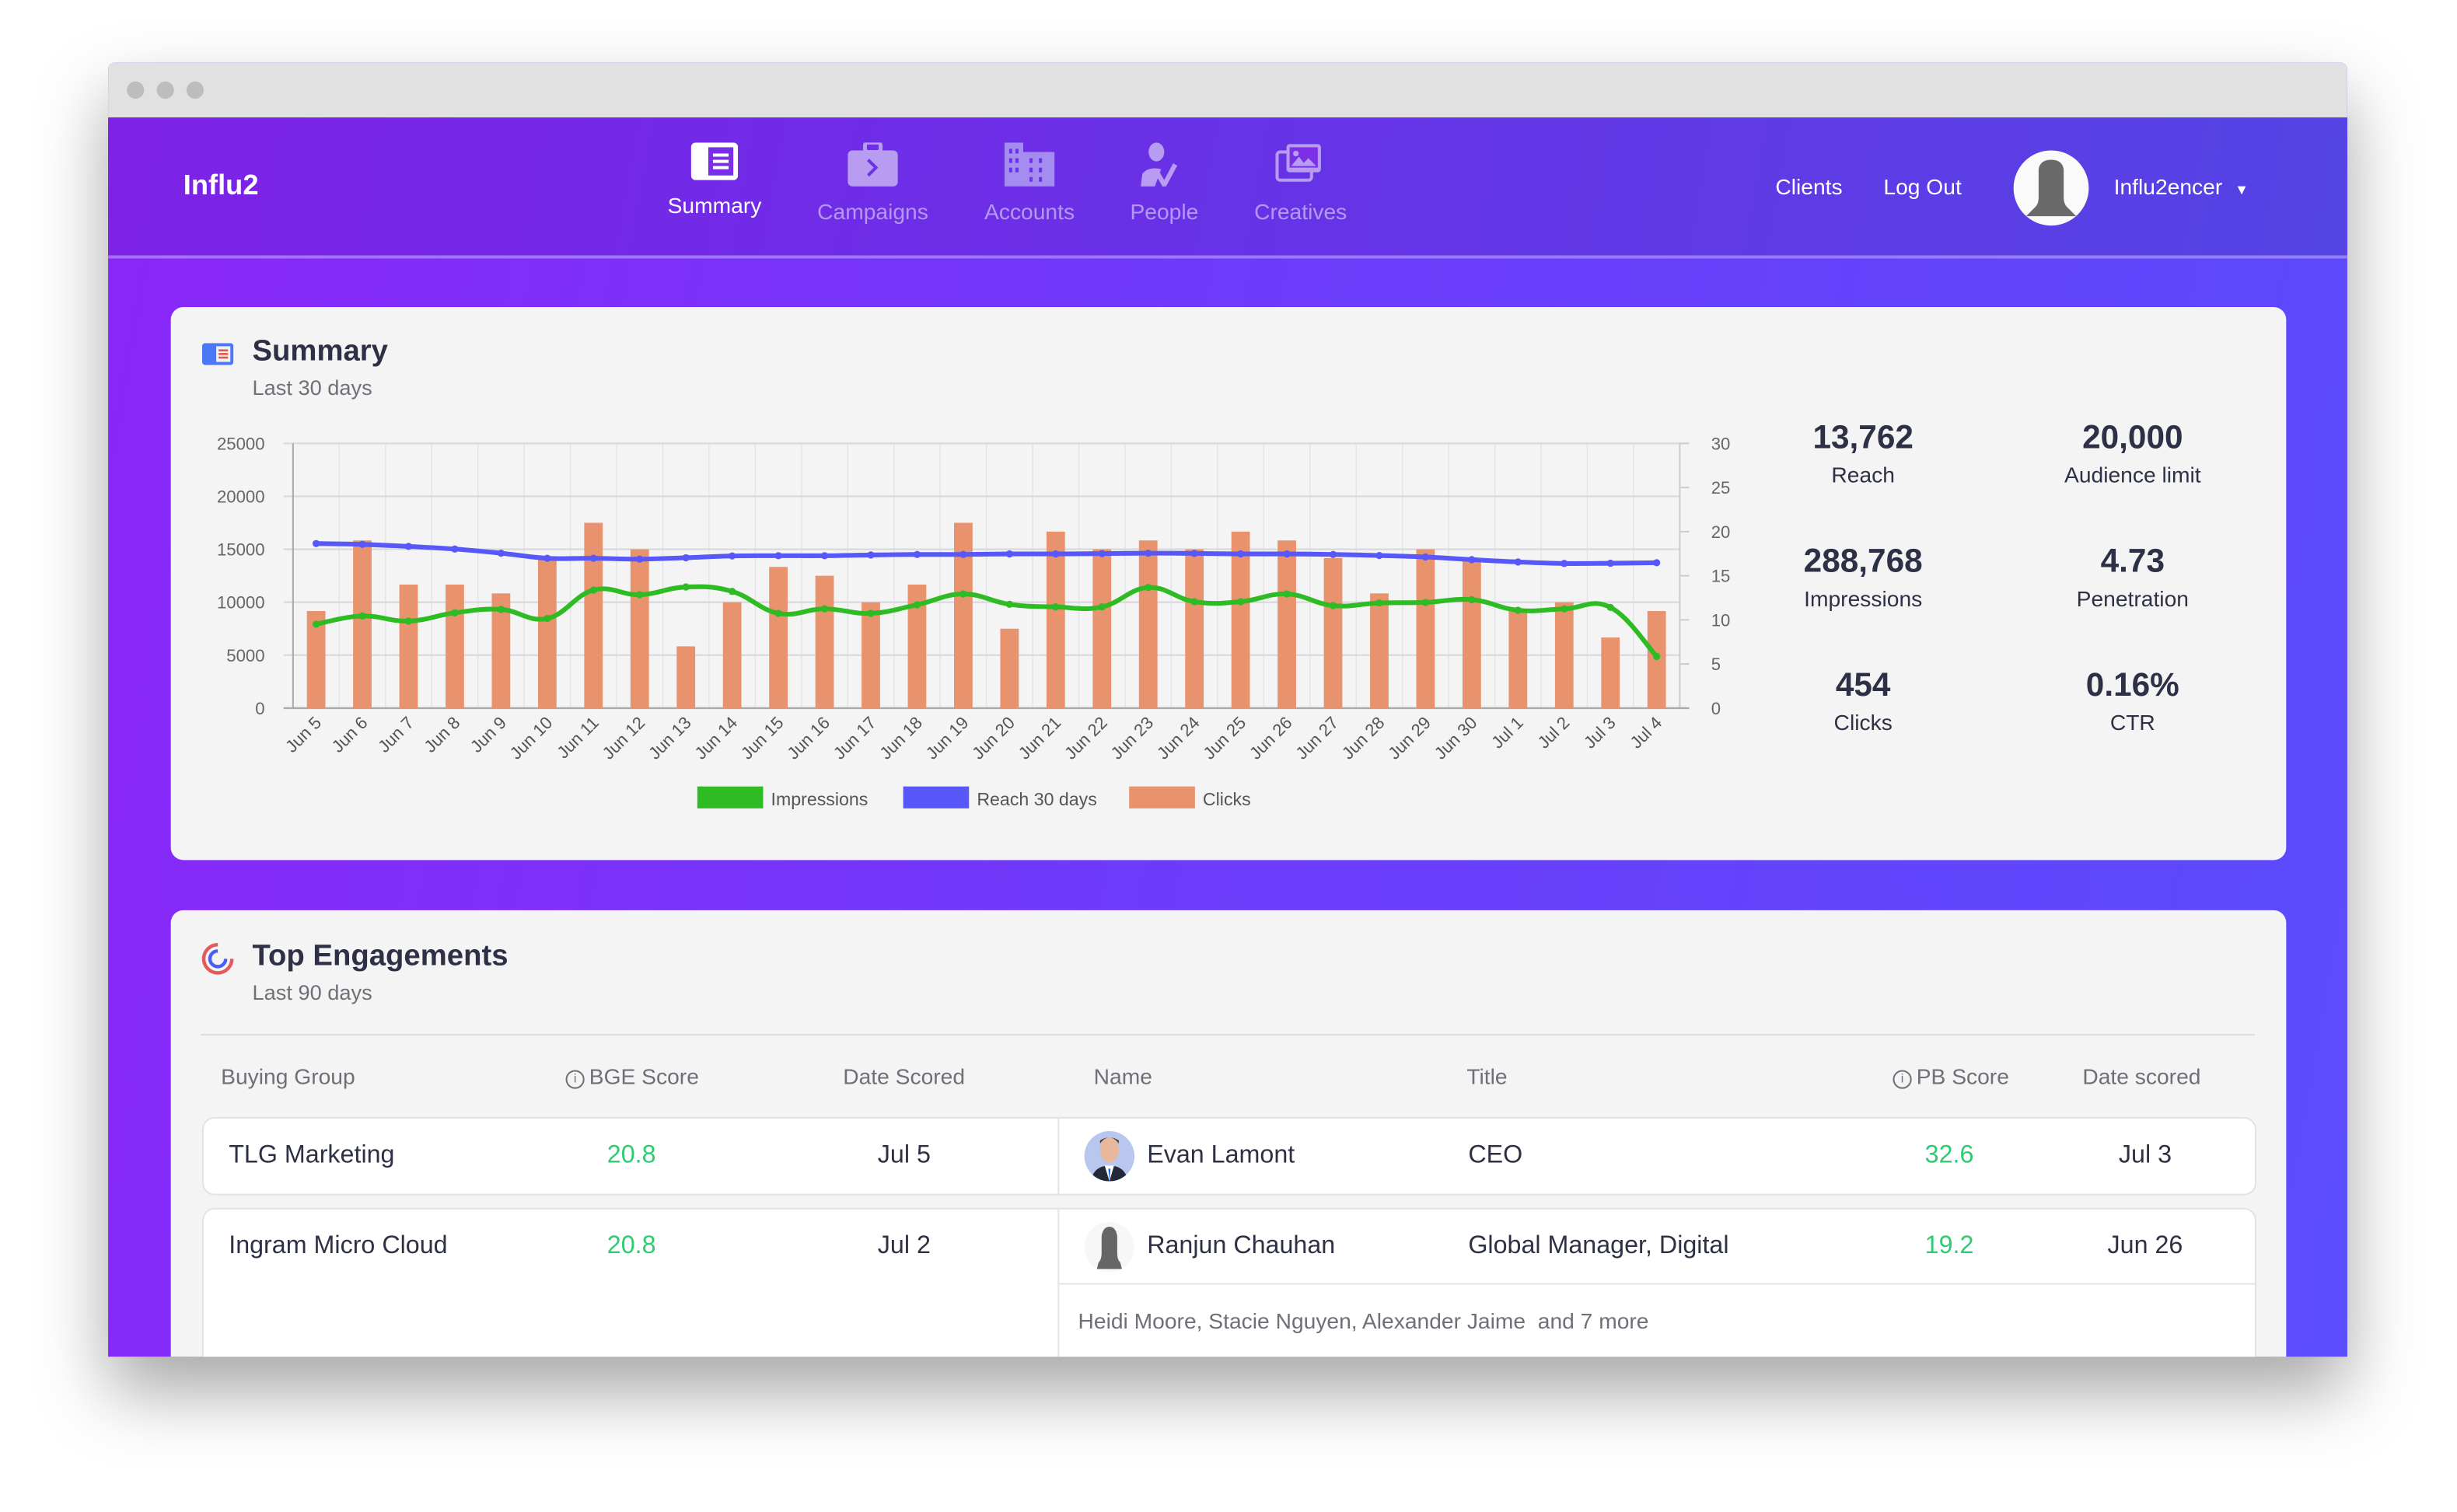 The width and height of the screenshot is (2457, 1512). I want to click on legend-label-impressions: Impressions, so click(820, 799).